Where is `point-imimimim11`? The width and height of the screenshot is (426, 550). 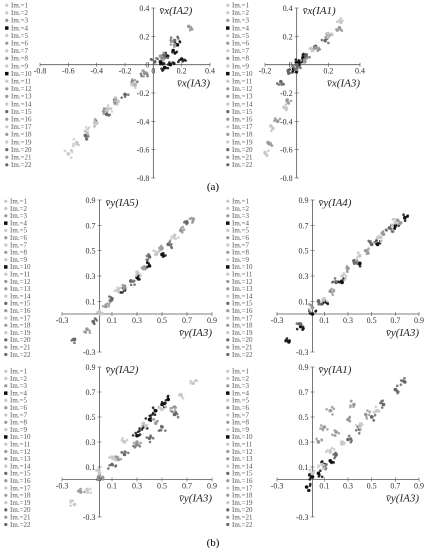 point-imimimim11 is located at coordinates (137, 442).